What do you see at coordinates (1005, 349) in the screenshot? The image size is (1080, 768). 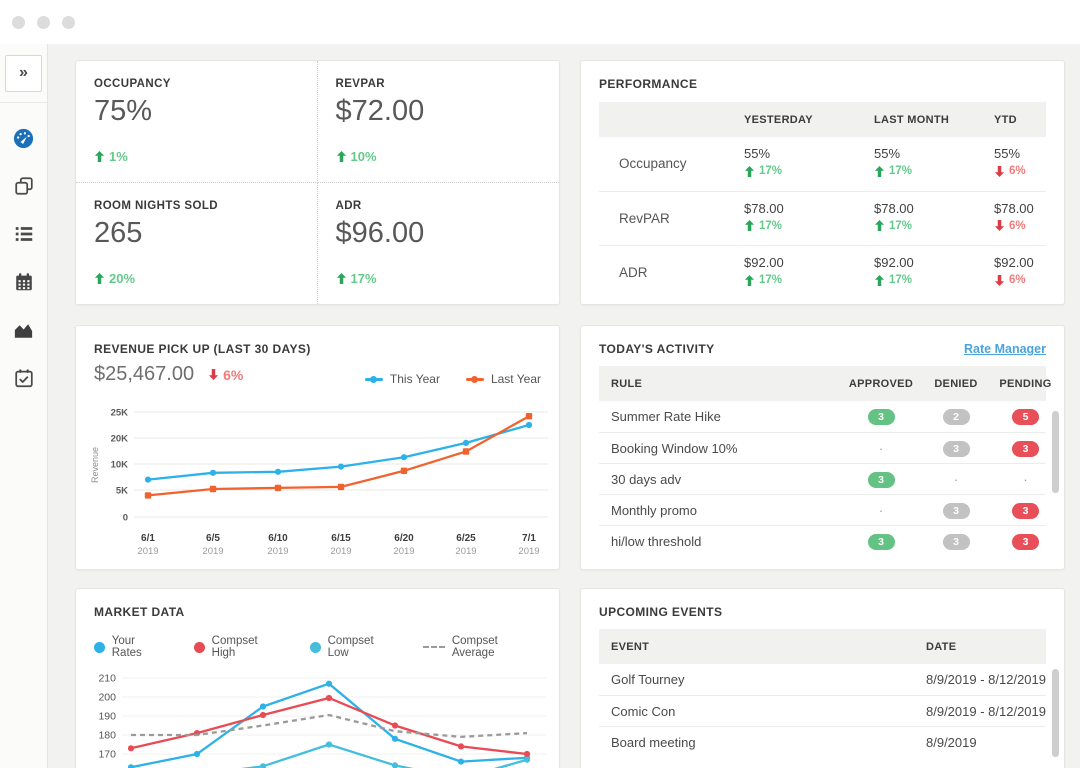 I see `rate-manager-link: Rate Manager` at bounding box center [1005, 349].